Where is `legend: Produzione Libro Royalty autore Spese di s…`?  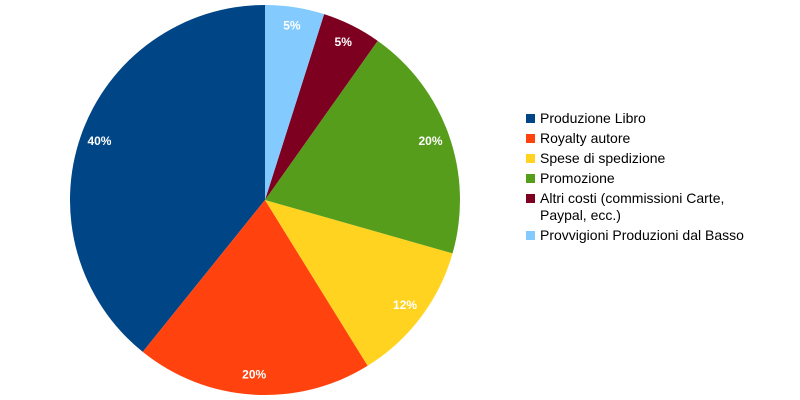 legend: Produzione Libro Royalty autore Spese di s… is located at coordinates (646, 178).